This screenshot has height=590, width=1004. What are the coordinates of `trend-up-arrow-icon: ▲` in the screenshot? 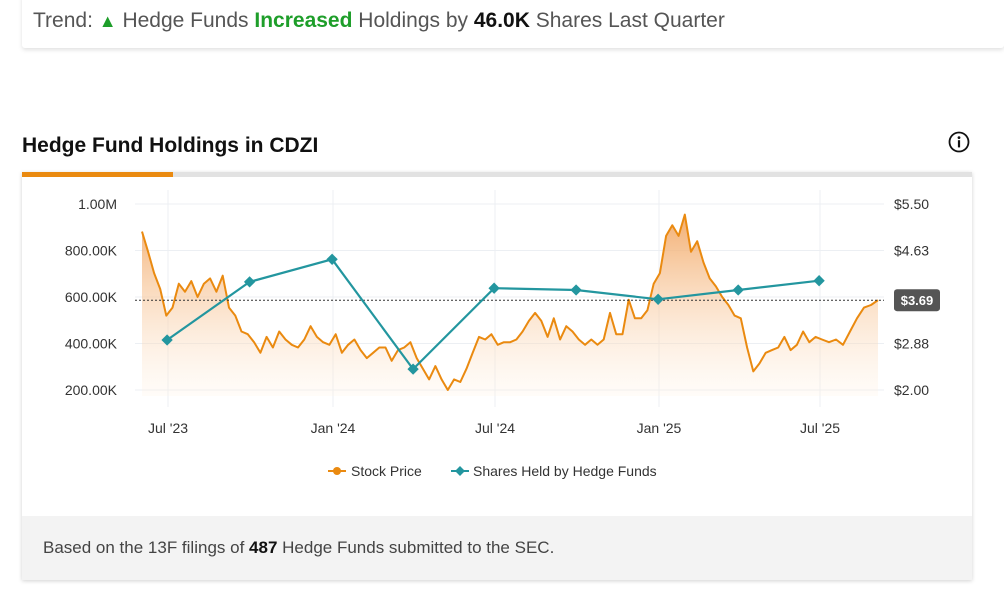 It's located at (107, 21).